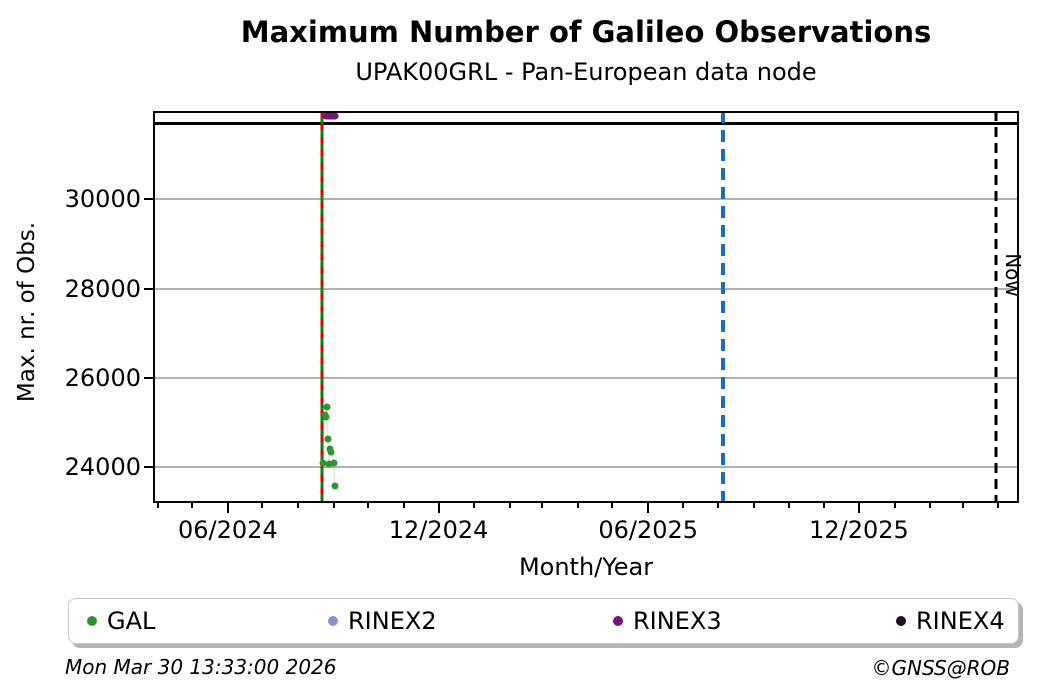 This screenshot has width=1040, height=699. What do you see at coordinates (586, 32) in the screenshot?
I see `chart-title: Maximum Number of Galileo Observations` at bounding box center [586, 32].